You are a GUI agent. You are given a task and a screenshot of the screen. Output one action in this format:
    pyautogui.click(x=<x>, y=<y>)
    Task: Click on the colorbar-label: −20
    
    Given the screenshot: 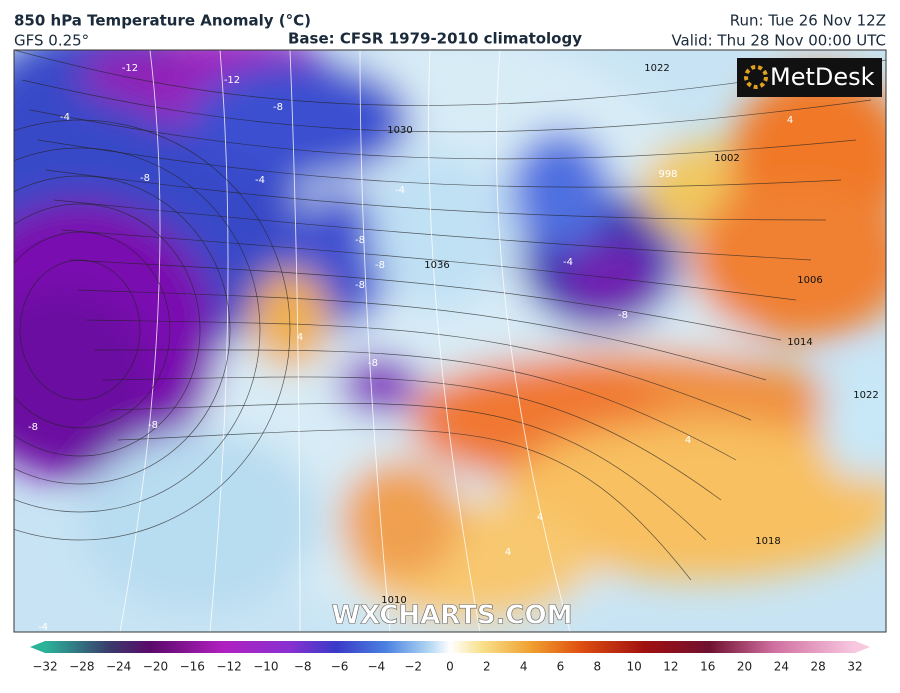 What is the action you would take?
    pyautogui.click(x=155, y=667)
    